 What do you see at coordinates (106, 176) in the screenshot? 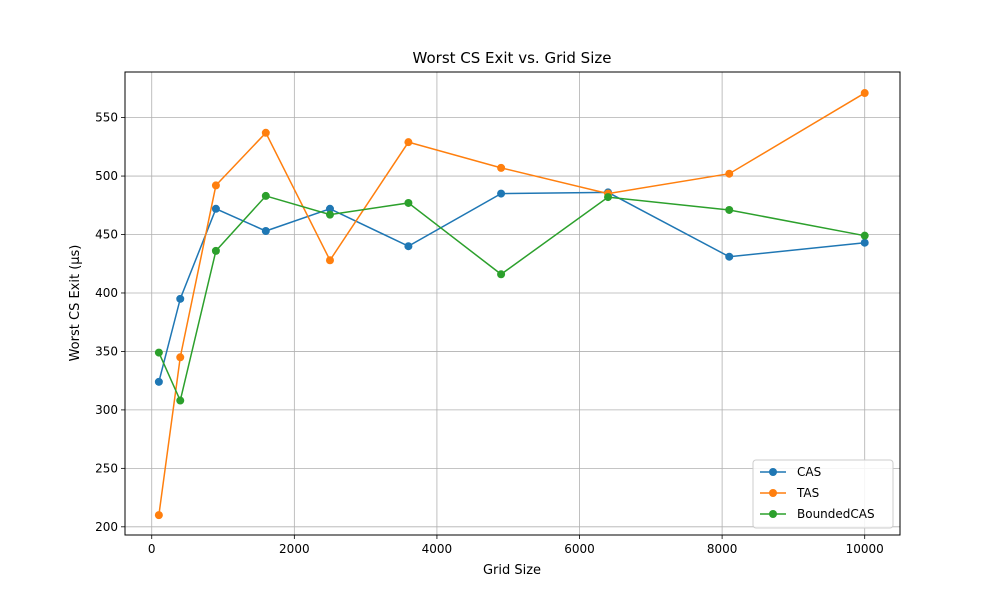
I see `y-tick-label: 500` at bounding box center [106, 176].